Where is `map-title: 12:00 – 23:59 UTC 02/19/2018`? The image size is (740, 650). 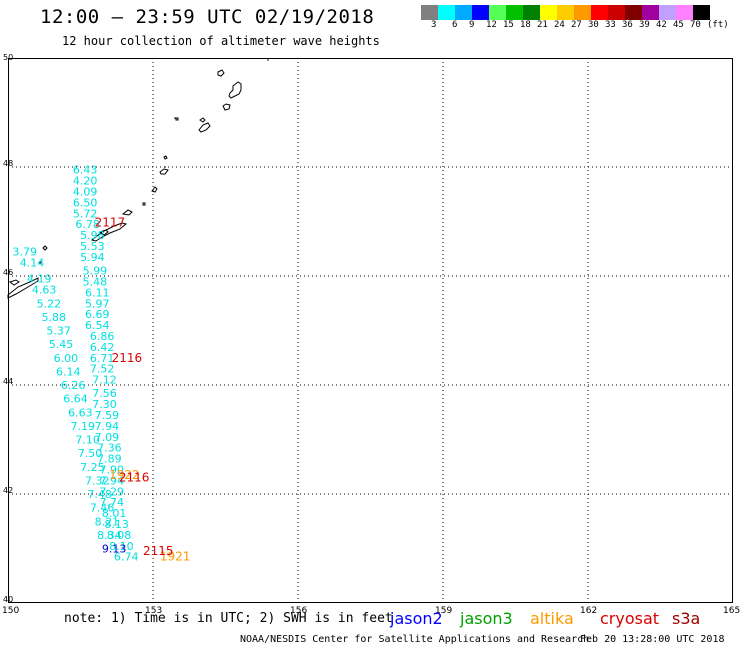
map-title: 12:00 – 23:59 UTC 02/19/2018 is located at coordinates (207, 17).